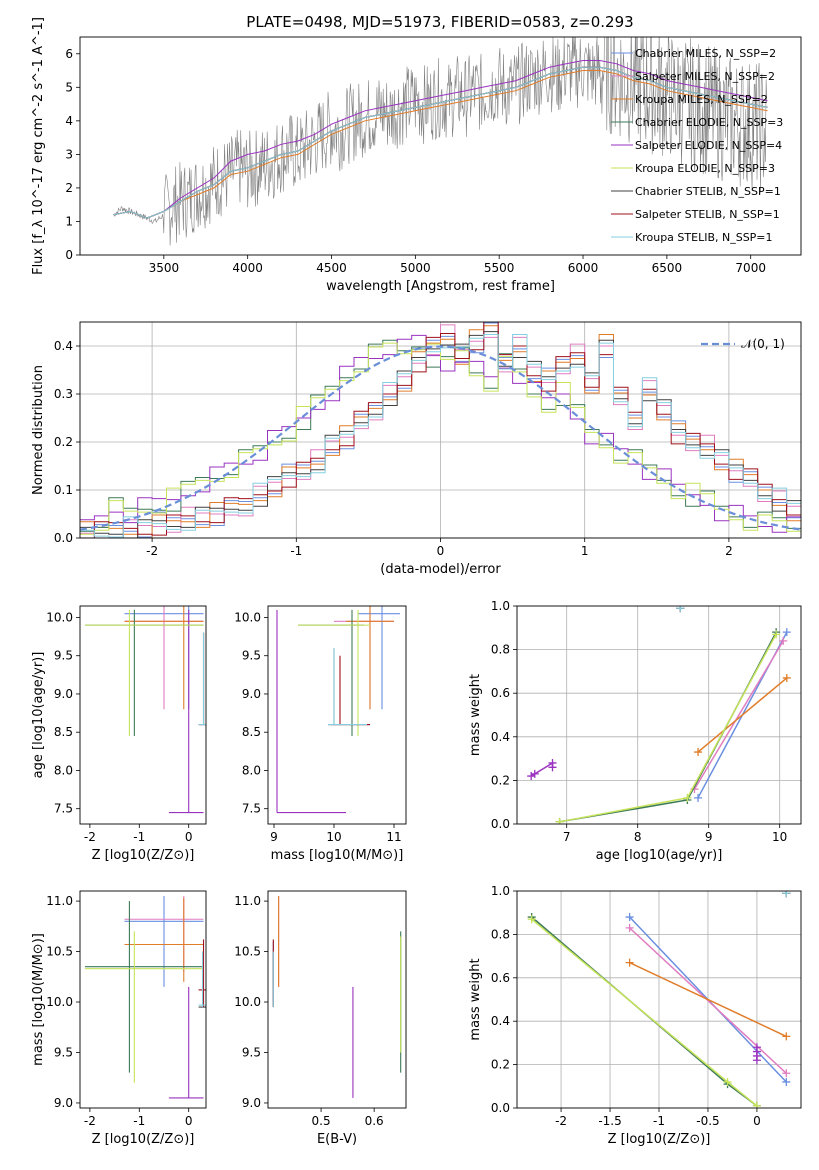 The image size is (819, 1170). I want to click on x-tick-label: 4000, so click(247, 268).